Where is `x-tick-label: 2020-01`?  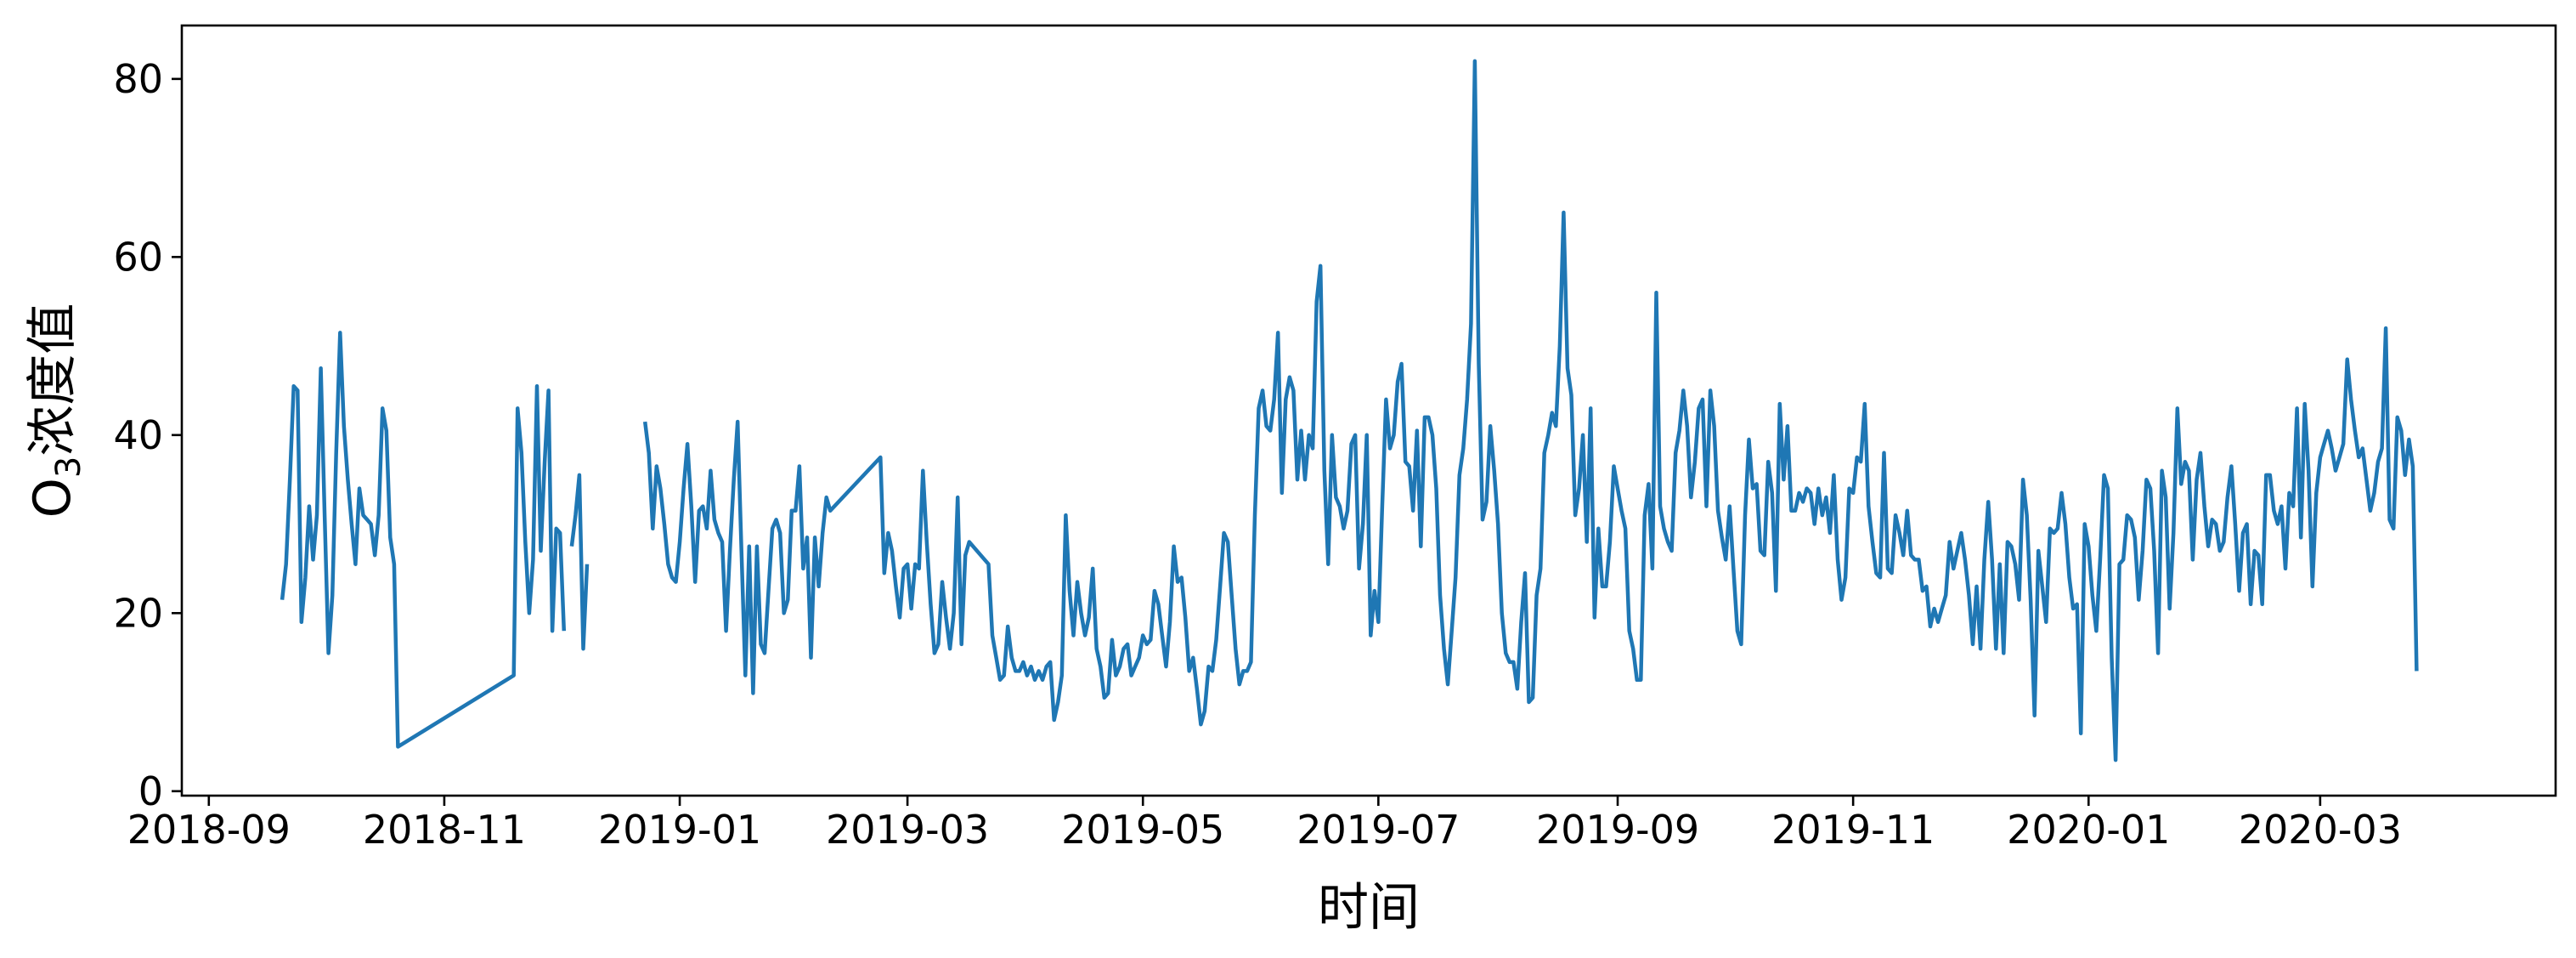
x-tick-label: 2020-01 is located at coordinates (2088, 830).